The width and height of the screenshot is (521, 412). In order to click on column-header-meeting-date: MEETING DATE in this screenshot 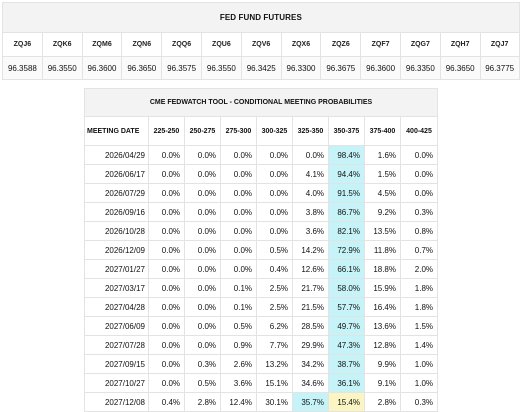, I will do `click(116, 131)`.